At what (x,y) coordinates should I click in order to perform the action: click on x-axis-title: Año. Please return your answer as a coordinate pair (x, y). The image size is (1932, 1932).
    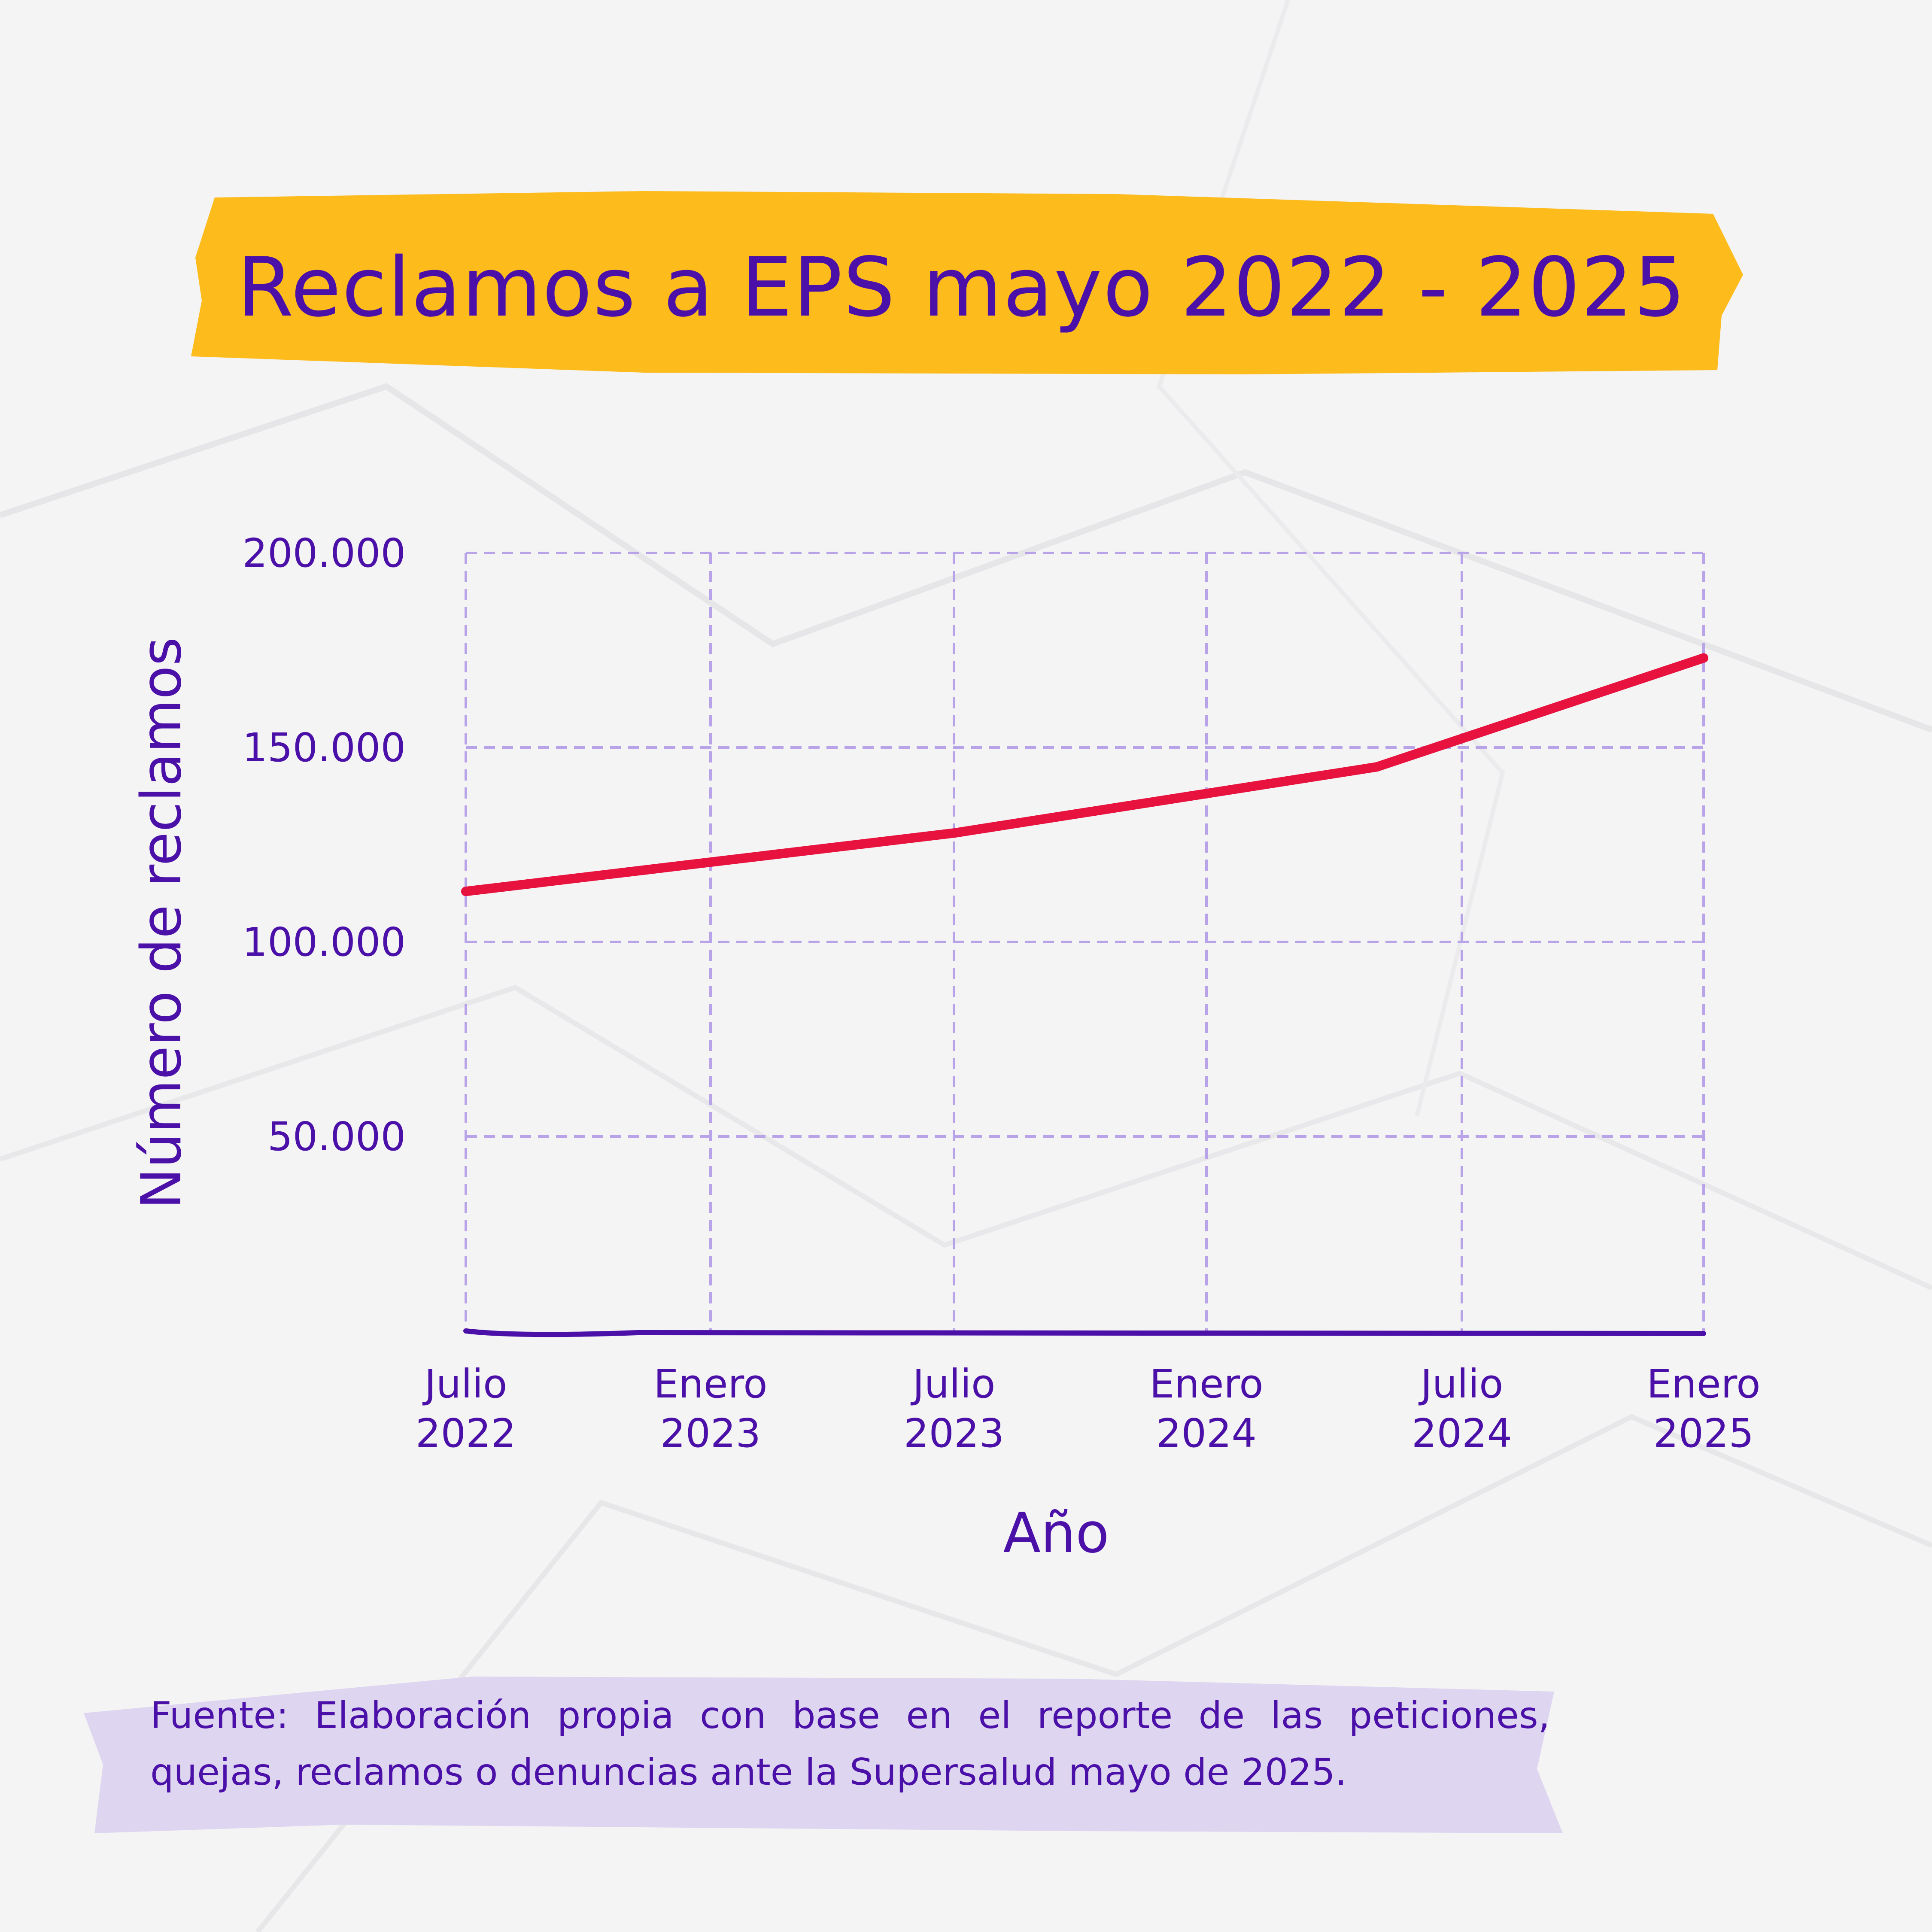
    Looking at the image, I should click on (1056, 1533).